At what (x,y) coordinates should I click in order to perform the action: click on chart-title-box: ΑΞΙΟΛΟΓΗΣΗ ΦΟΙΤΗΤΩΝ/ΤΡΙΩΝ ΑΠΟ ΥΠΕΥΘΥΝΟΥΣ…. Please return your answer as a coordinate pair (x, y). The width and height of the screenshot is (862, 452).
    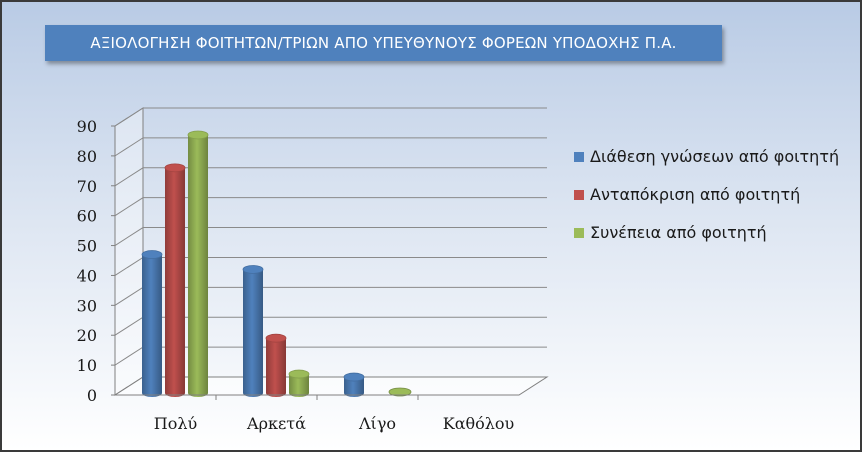
    Looking at the image, I should click on (383, 43).